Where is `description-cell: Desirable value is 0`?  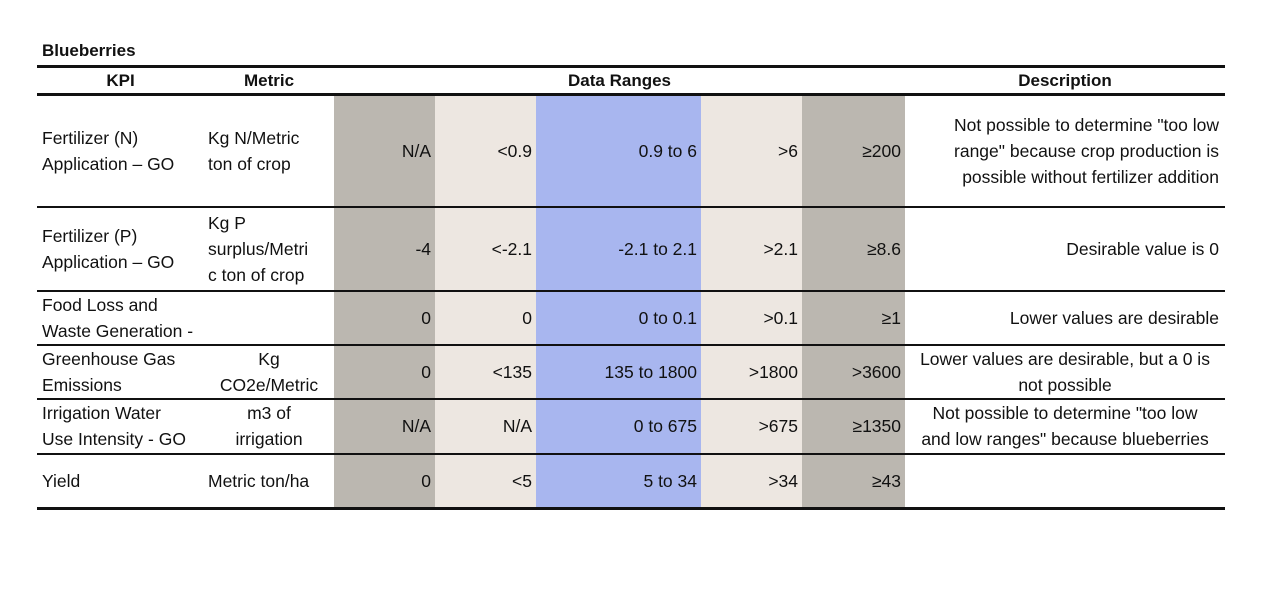 description-cell: Desirable value is 0 is located at coordinates (1065, 249).